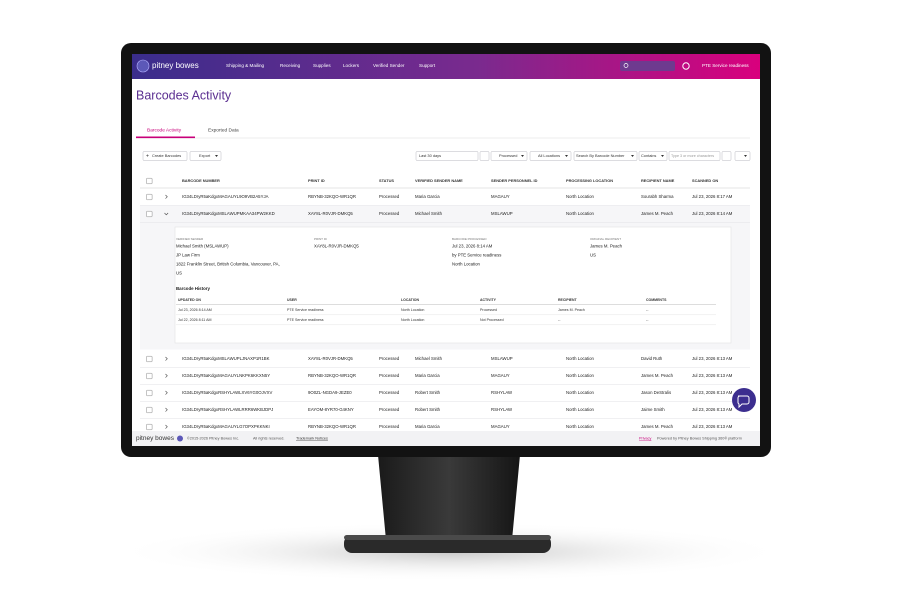 The image size is (900, 600). Describe the element at coordinates (427, 65) in the screenshot. I see `nav-item: Support` at that location.